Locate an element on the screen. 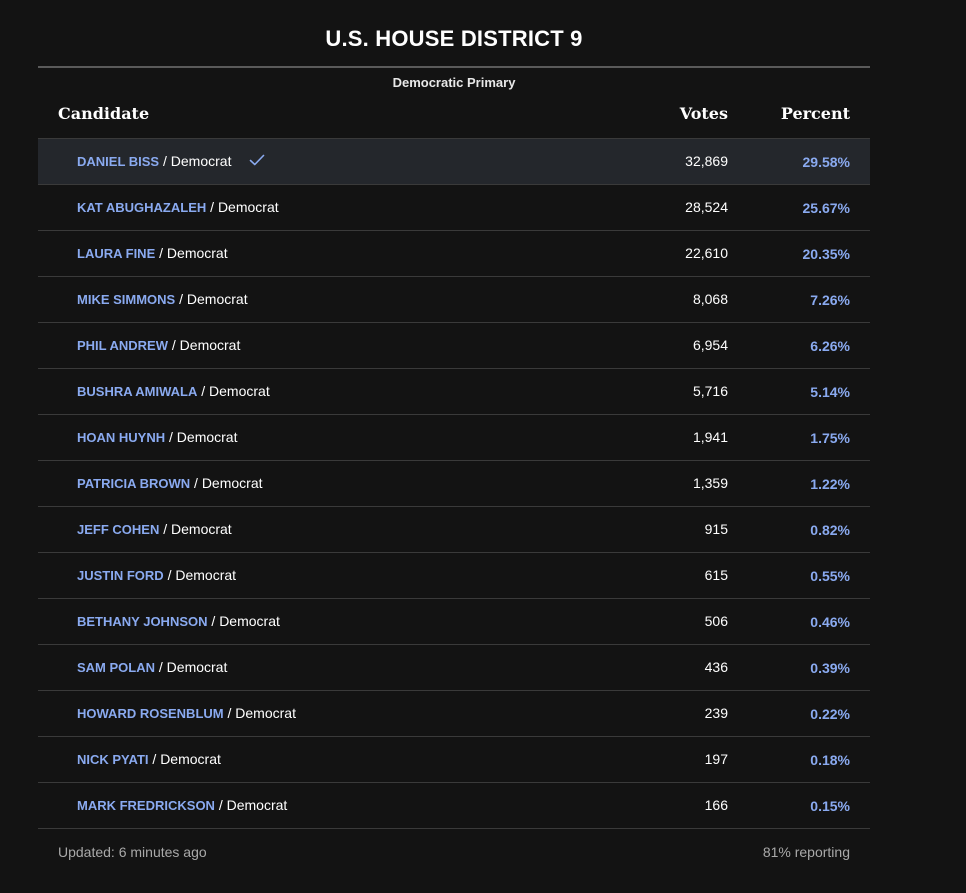  candidate-name-link: MIKE SIMMONS is located at coordinates (126, 299).